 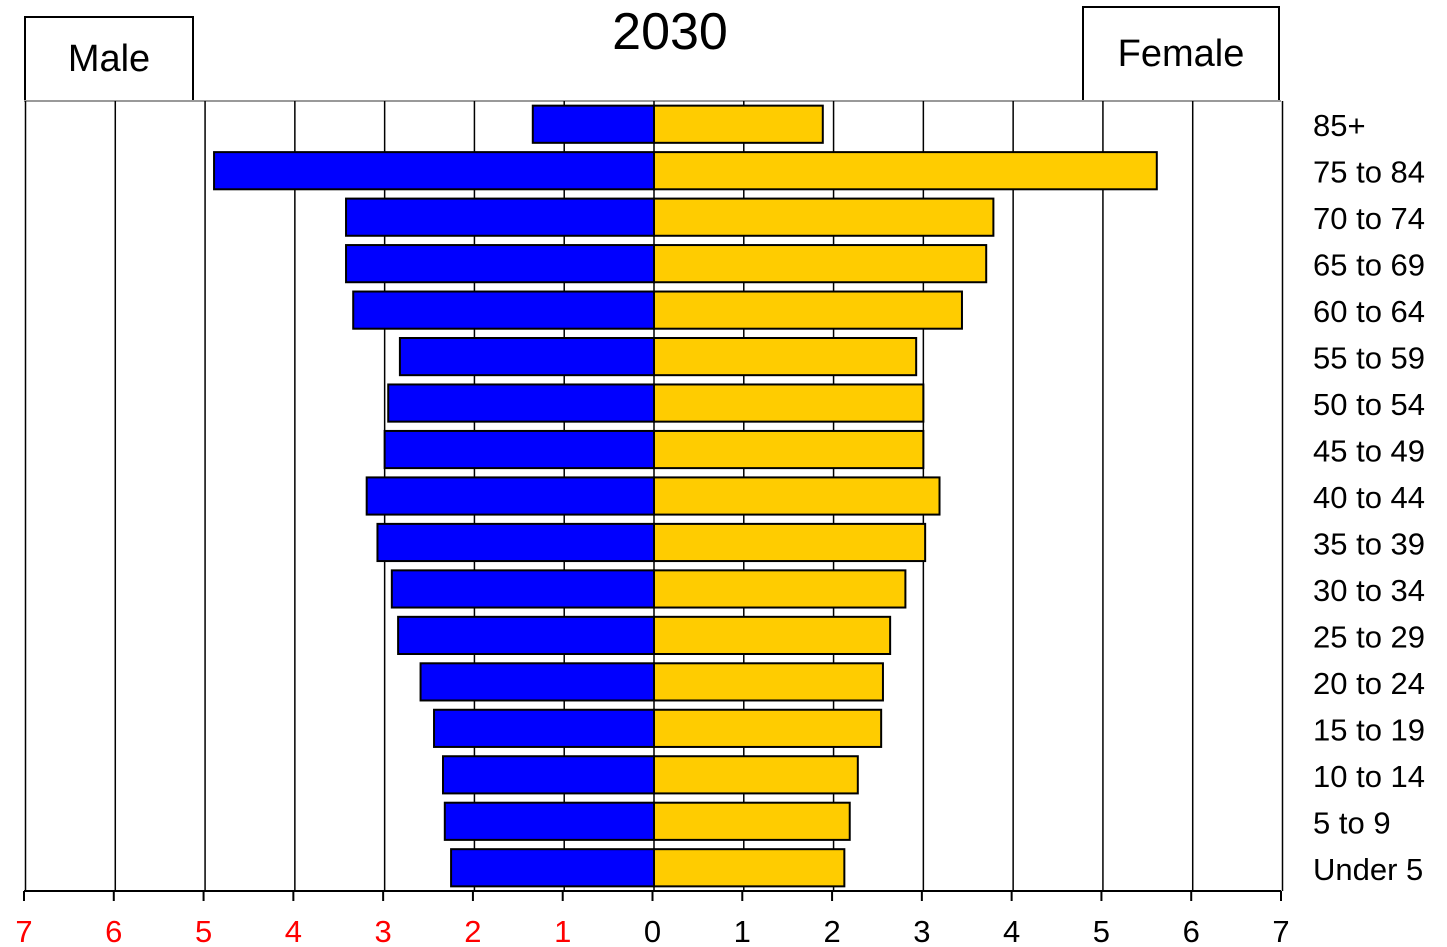 I want to click on axis-layer, so click(x=652, y=895).